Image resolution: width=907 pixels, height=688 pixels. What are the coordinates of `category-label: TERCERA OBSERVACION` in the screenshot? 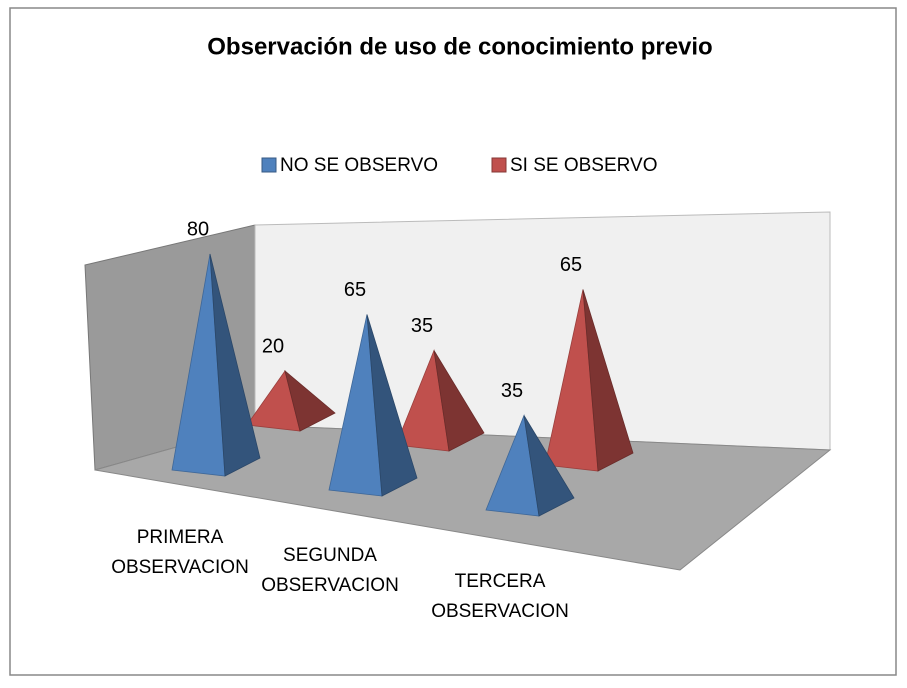 It's located at (500, 596).